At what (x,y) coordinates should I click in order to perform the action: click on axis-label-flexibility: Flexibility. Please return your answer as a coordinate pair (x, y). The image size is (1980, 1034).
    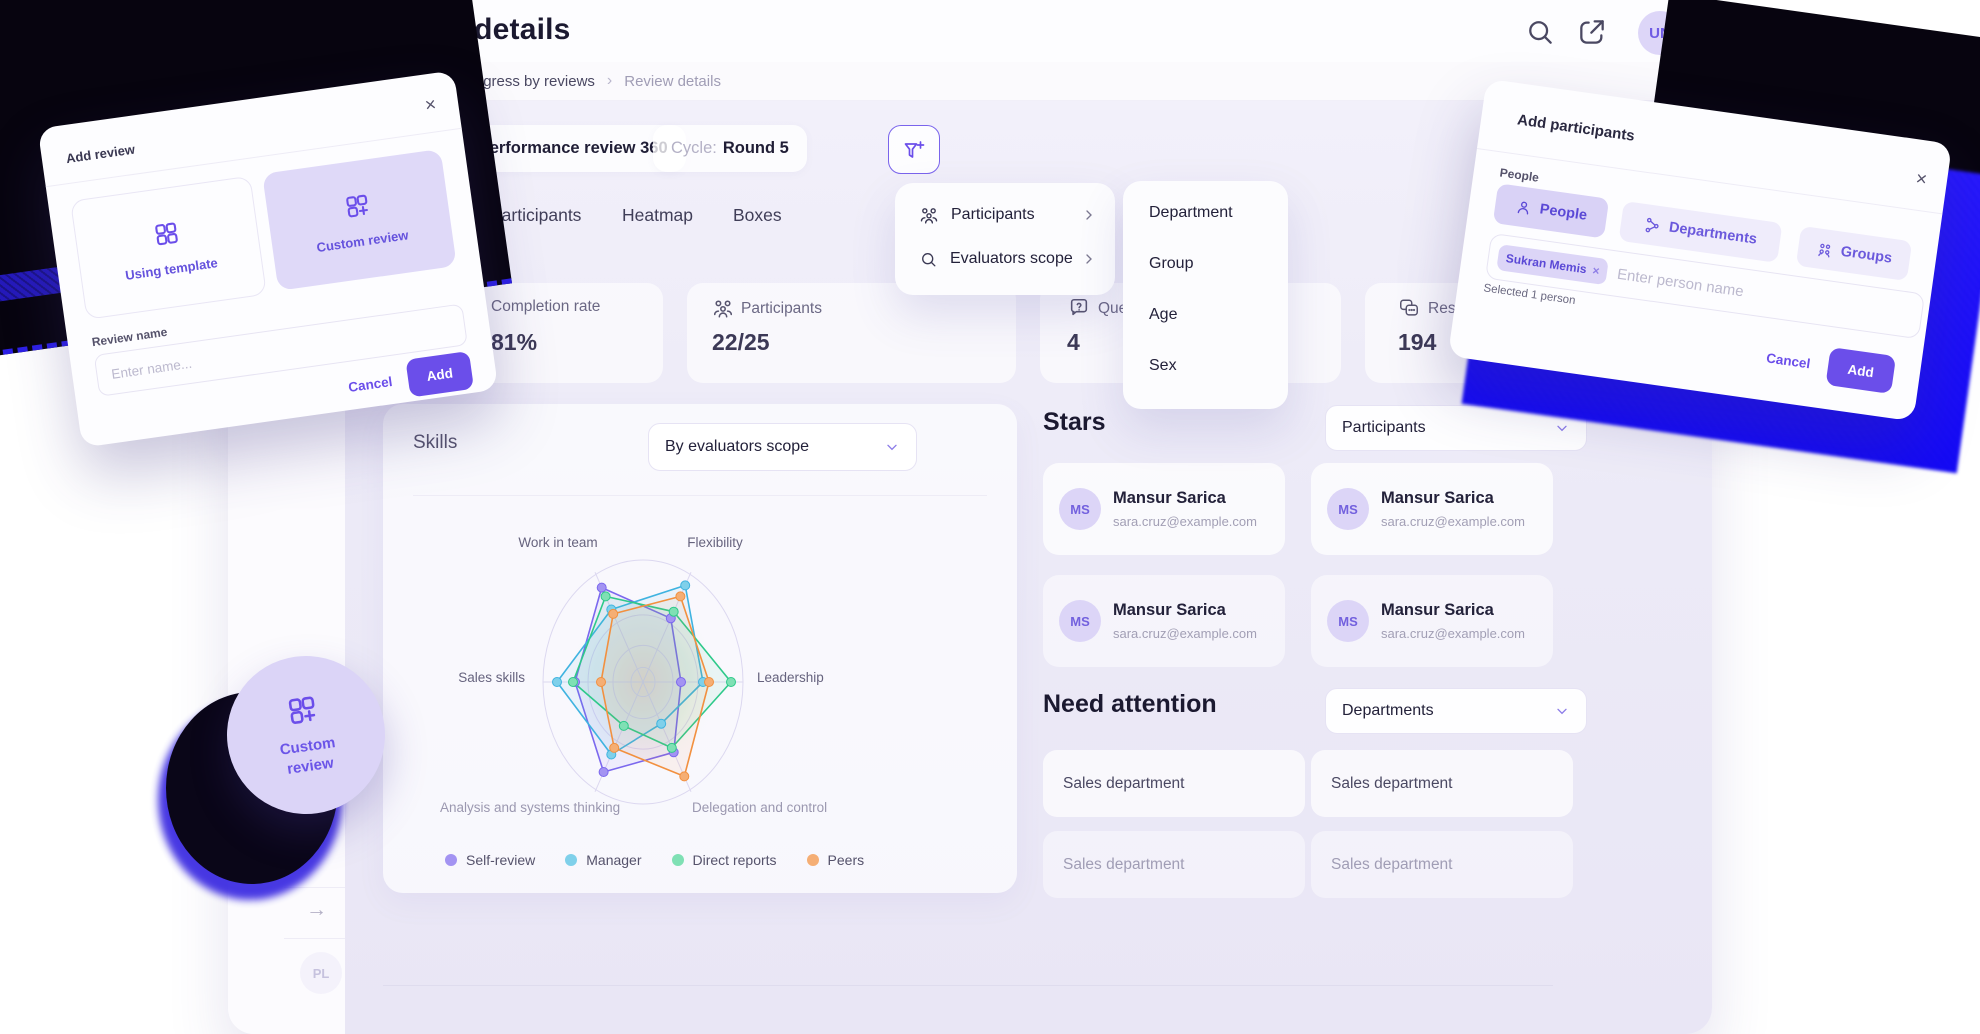
    Looking at the image, I should click on (715, 542).